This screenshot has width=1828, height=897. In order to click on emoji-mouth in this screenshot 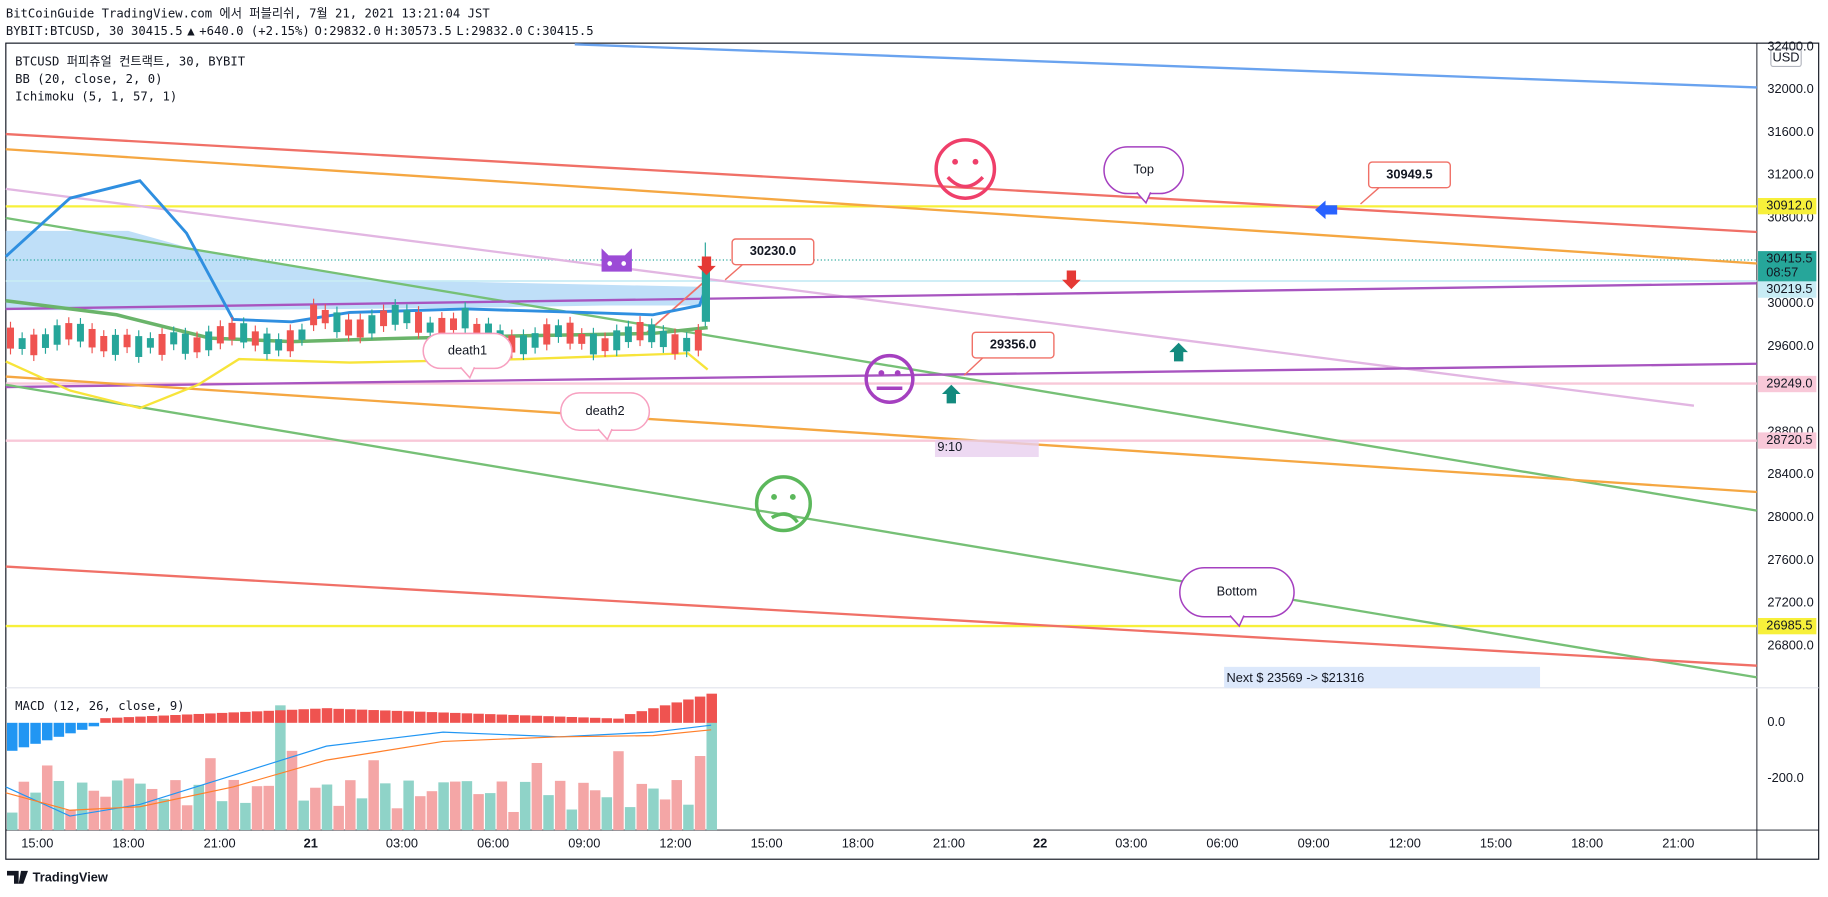, I will do `click(965, 182)`.